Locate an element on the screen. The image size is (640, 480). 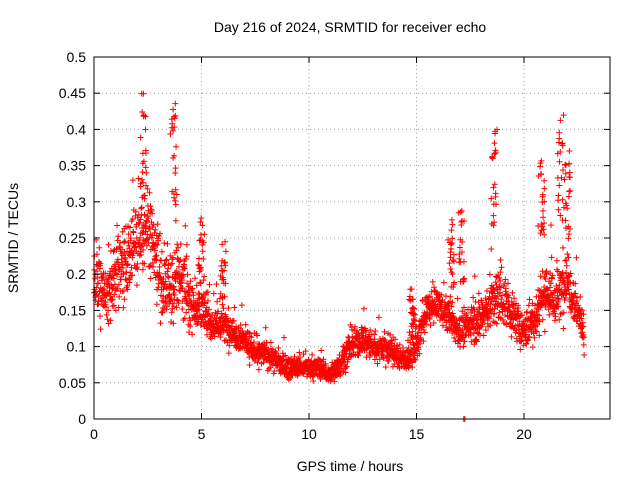
x-tick-label: 10 is located at coordinates (309, 434).